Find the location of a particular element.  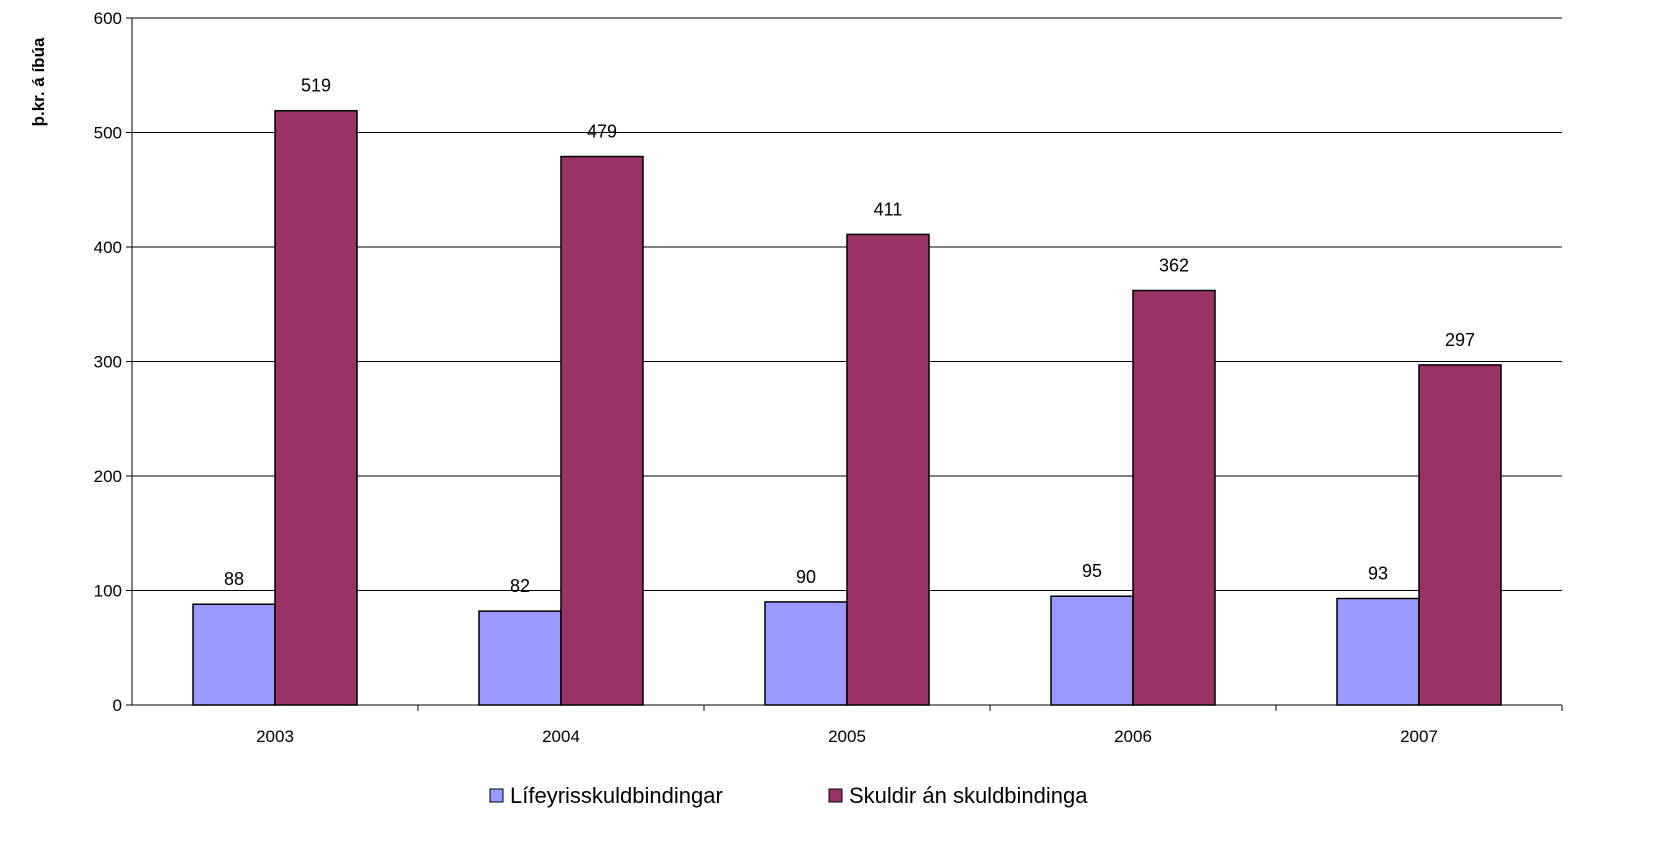

bar-skuldir-2003 is located at coordinates (316, 407).